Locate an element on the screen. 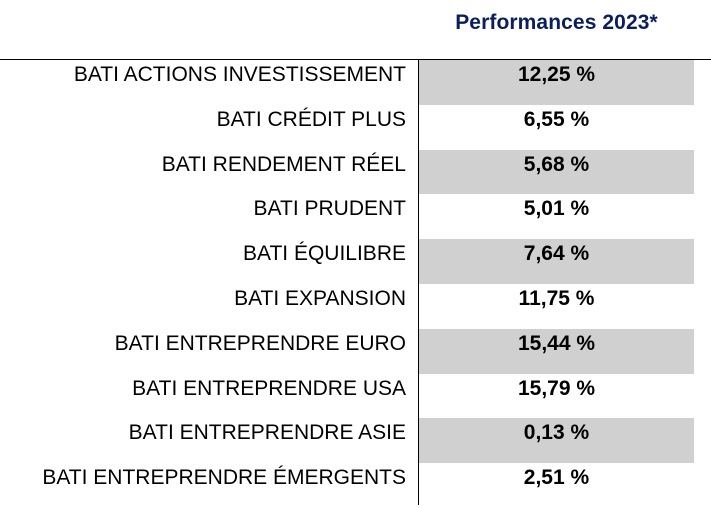 This screenshot has width=711, height=508. table-row: BATI ÉQUILIBRE 7,64 % is located at coordinates (355, 261).